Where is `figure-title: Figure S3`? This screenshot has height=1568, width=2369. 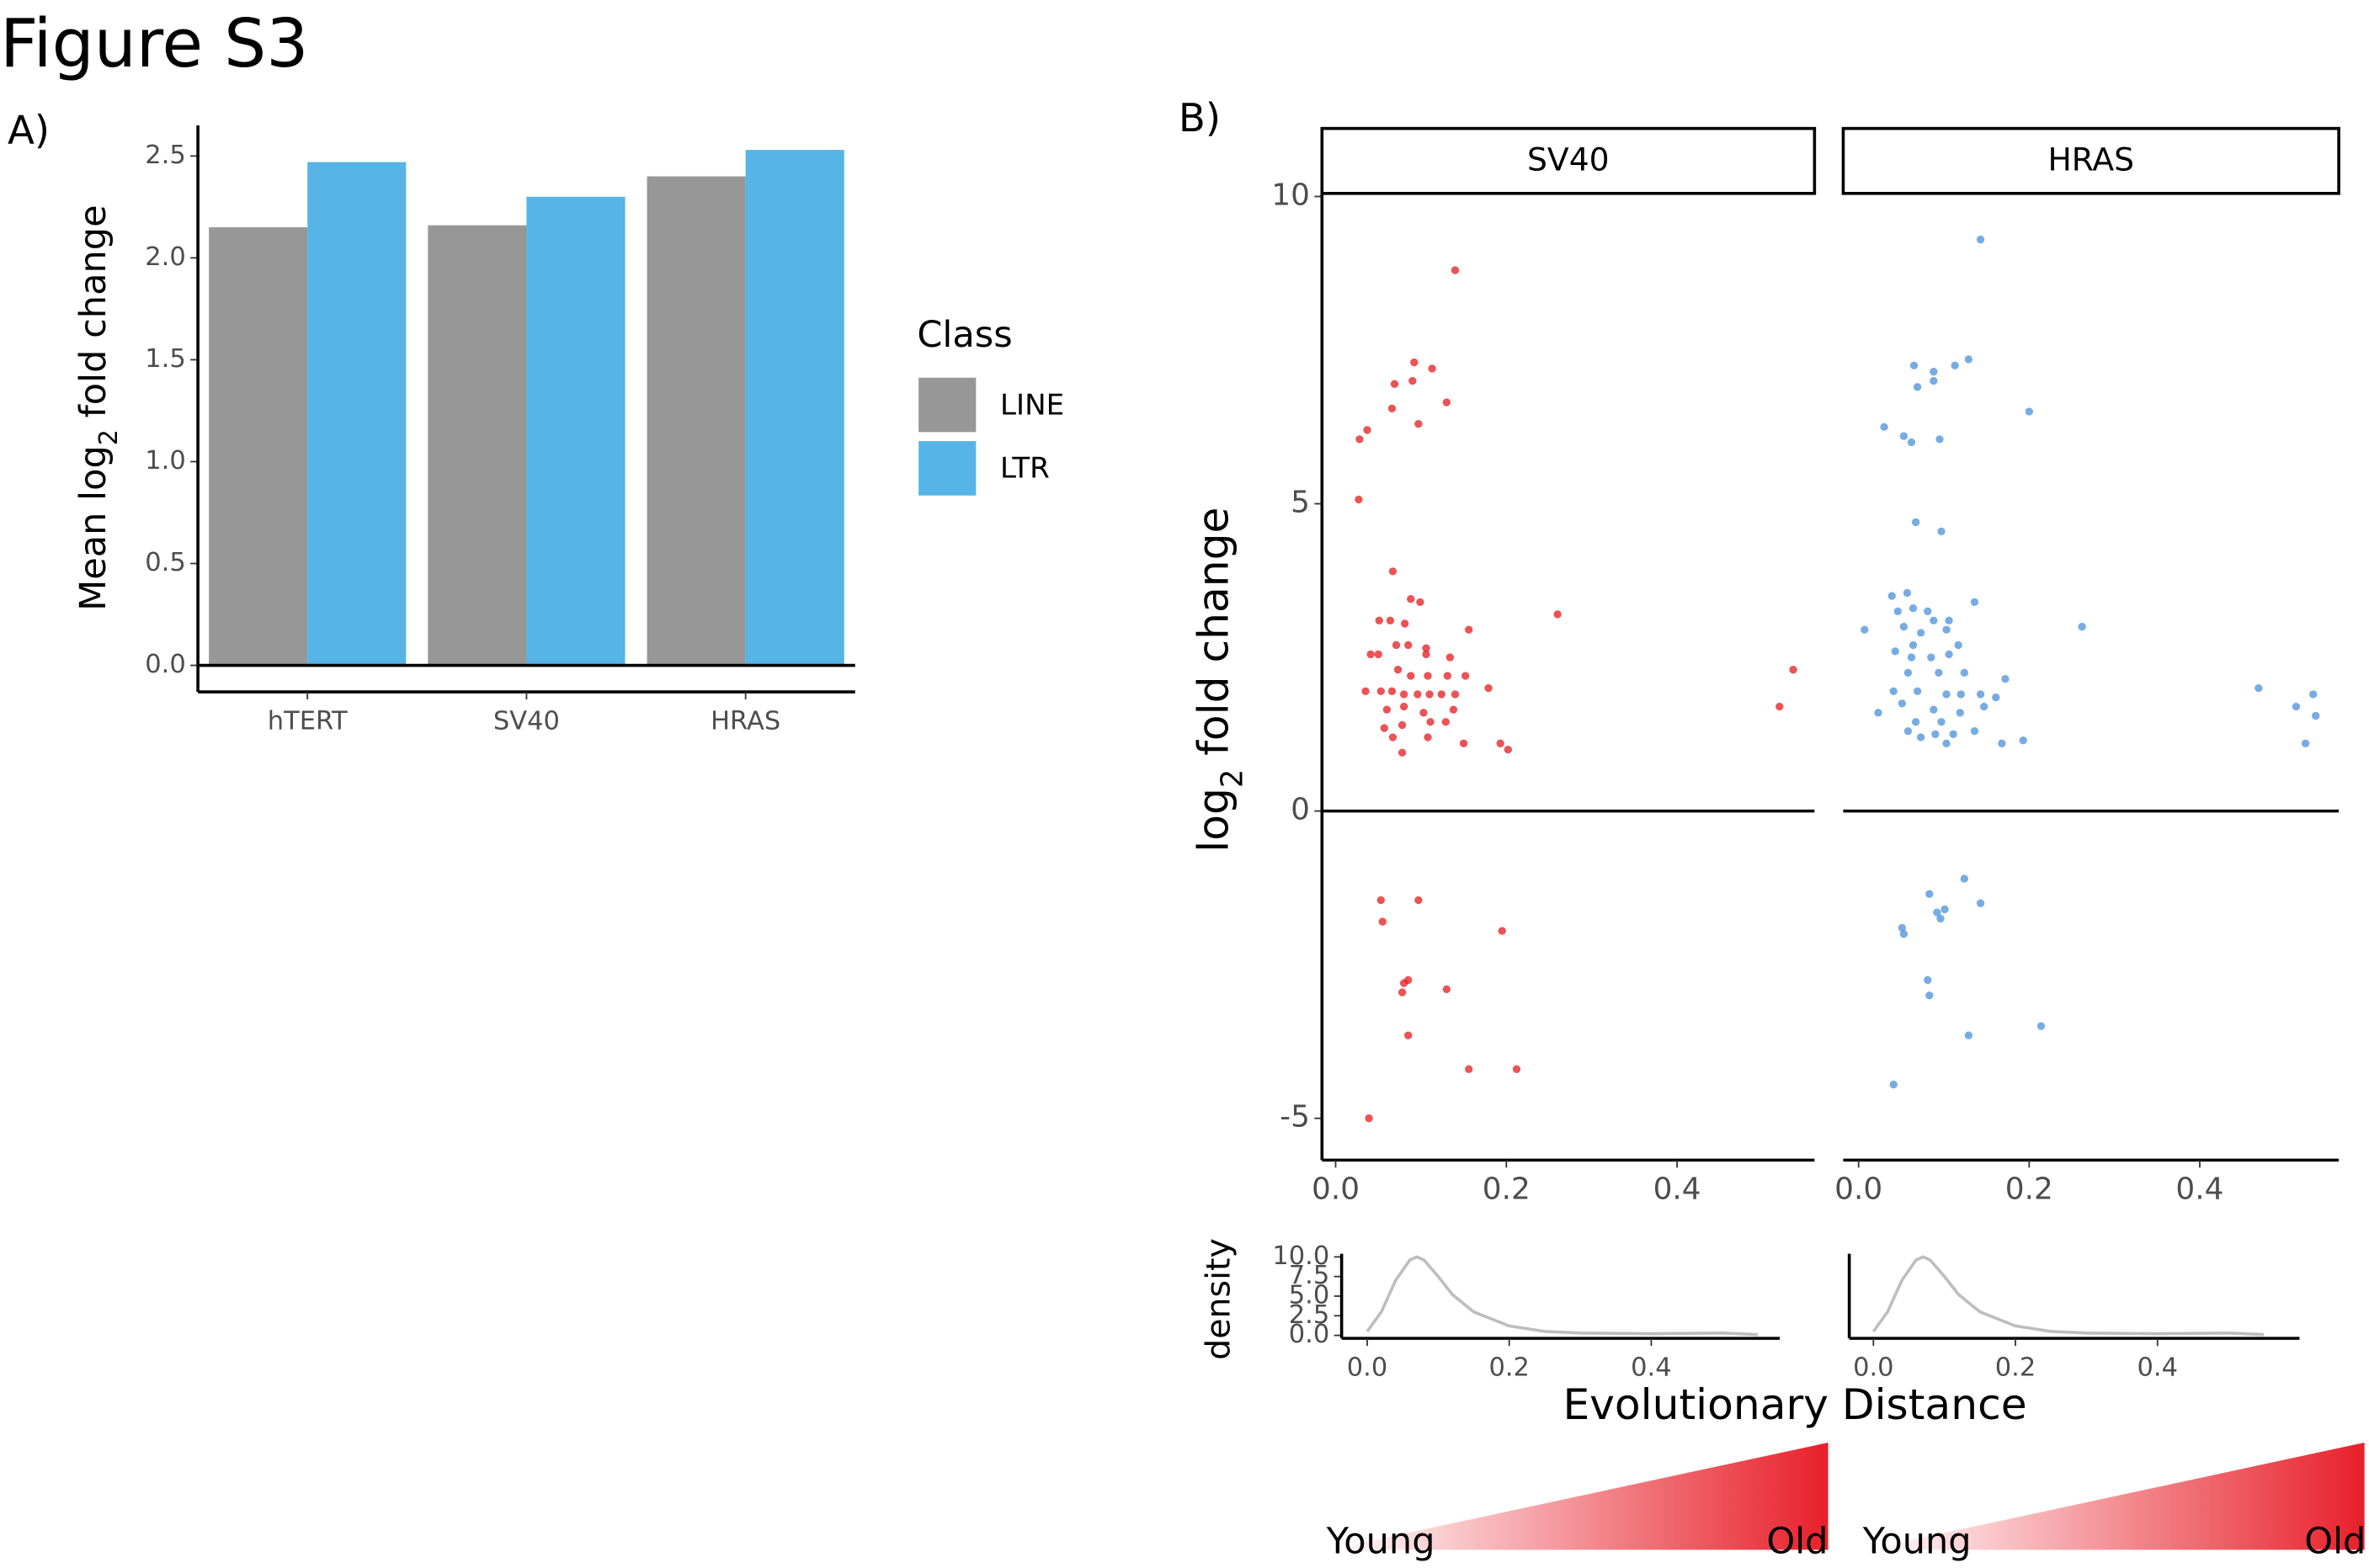
figure-title: Figure S3 is located at coordinates (154, 43).